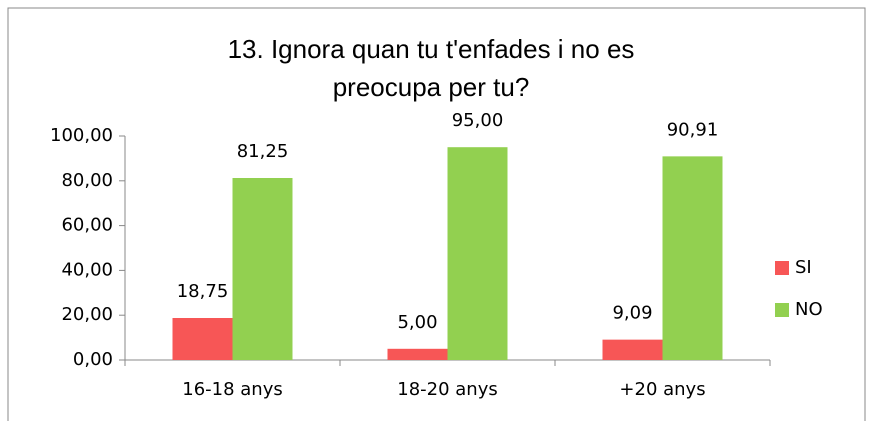 The height and width of the screenshot is (421, 869). I want to click on data-label: 18,75, so click(203, 291).